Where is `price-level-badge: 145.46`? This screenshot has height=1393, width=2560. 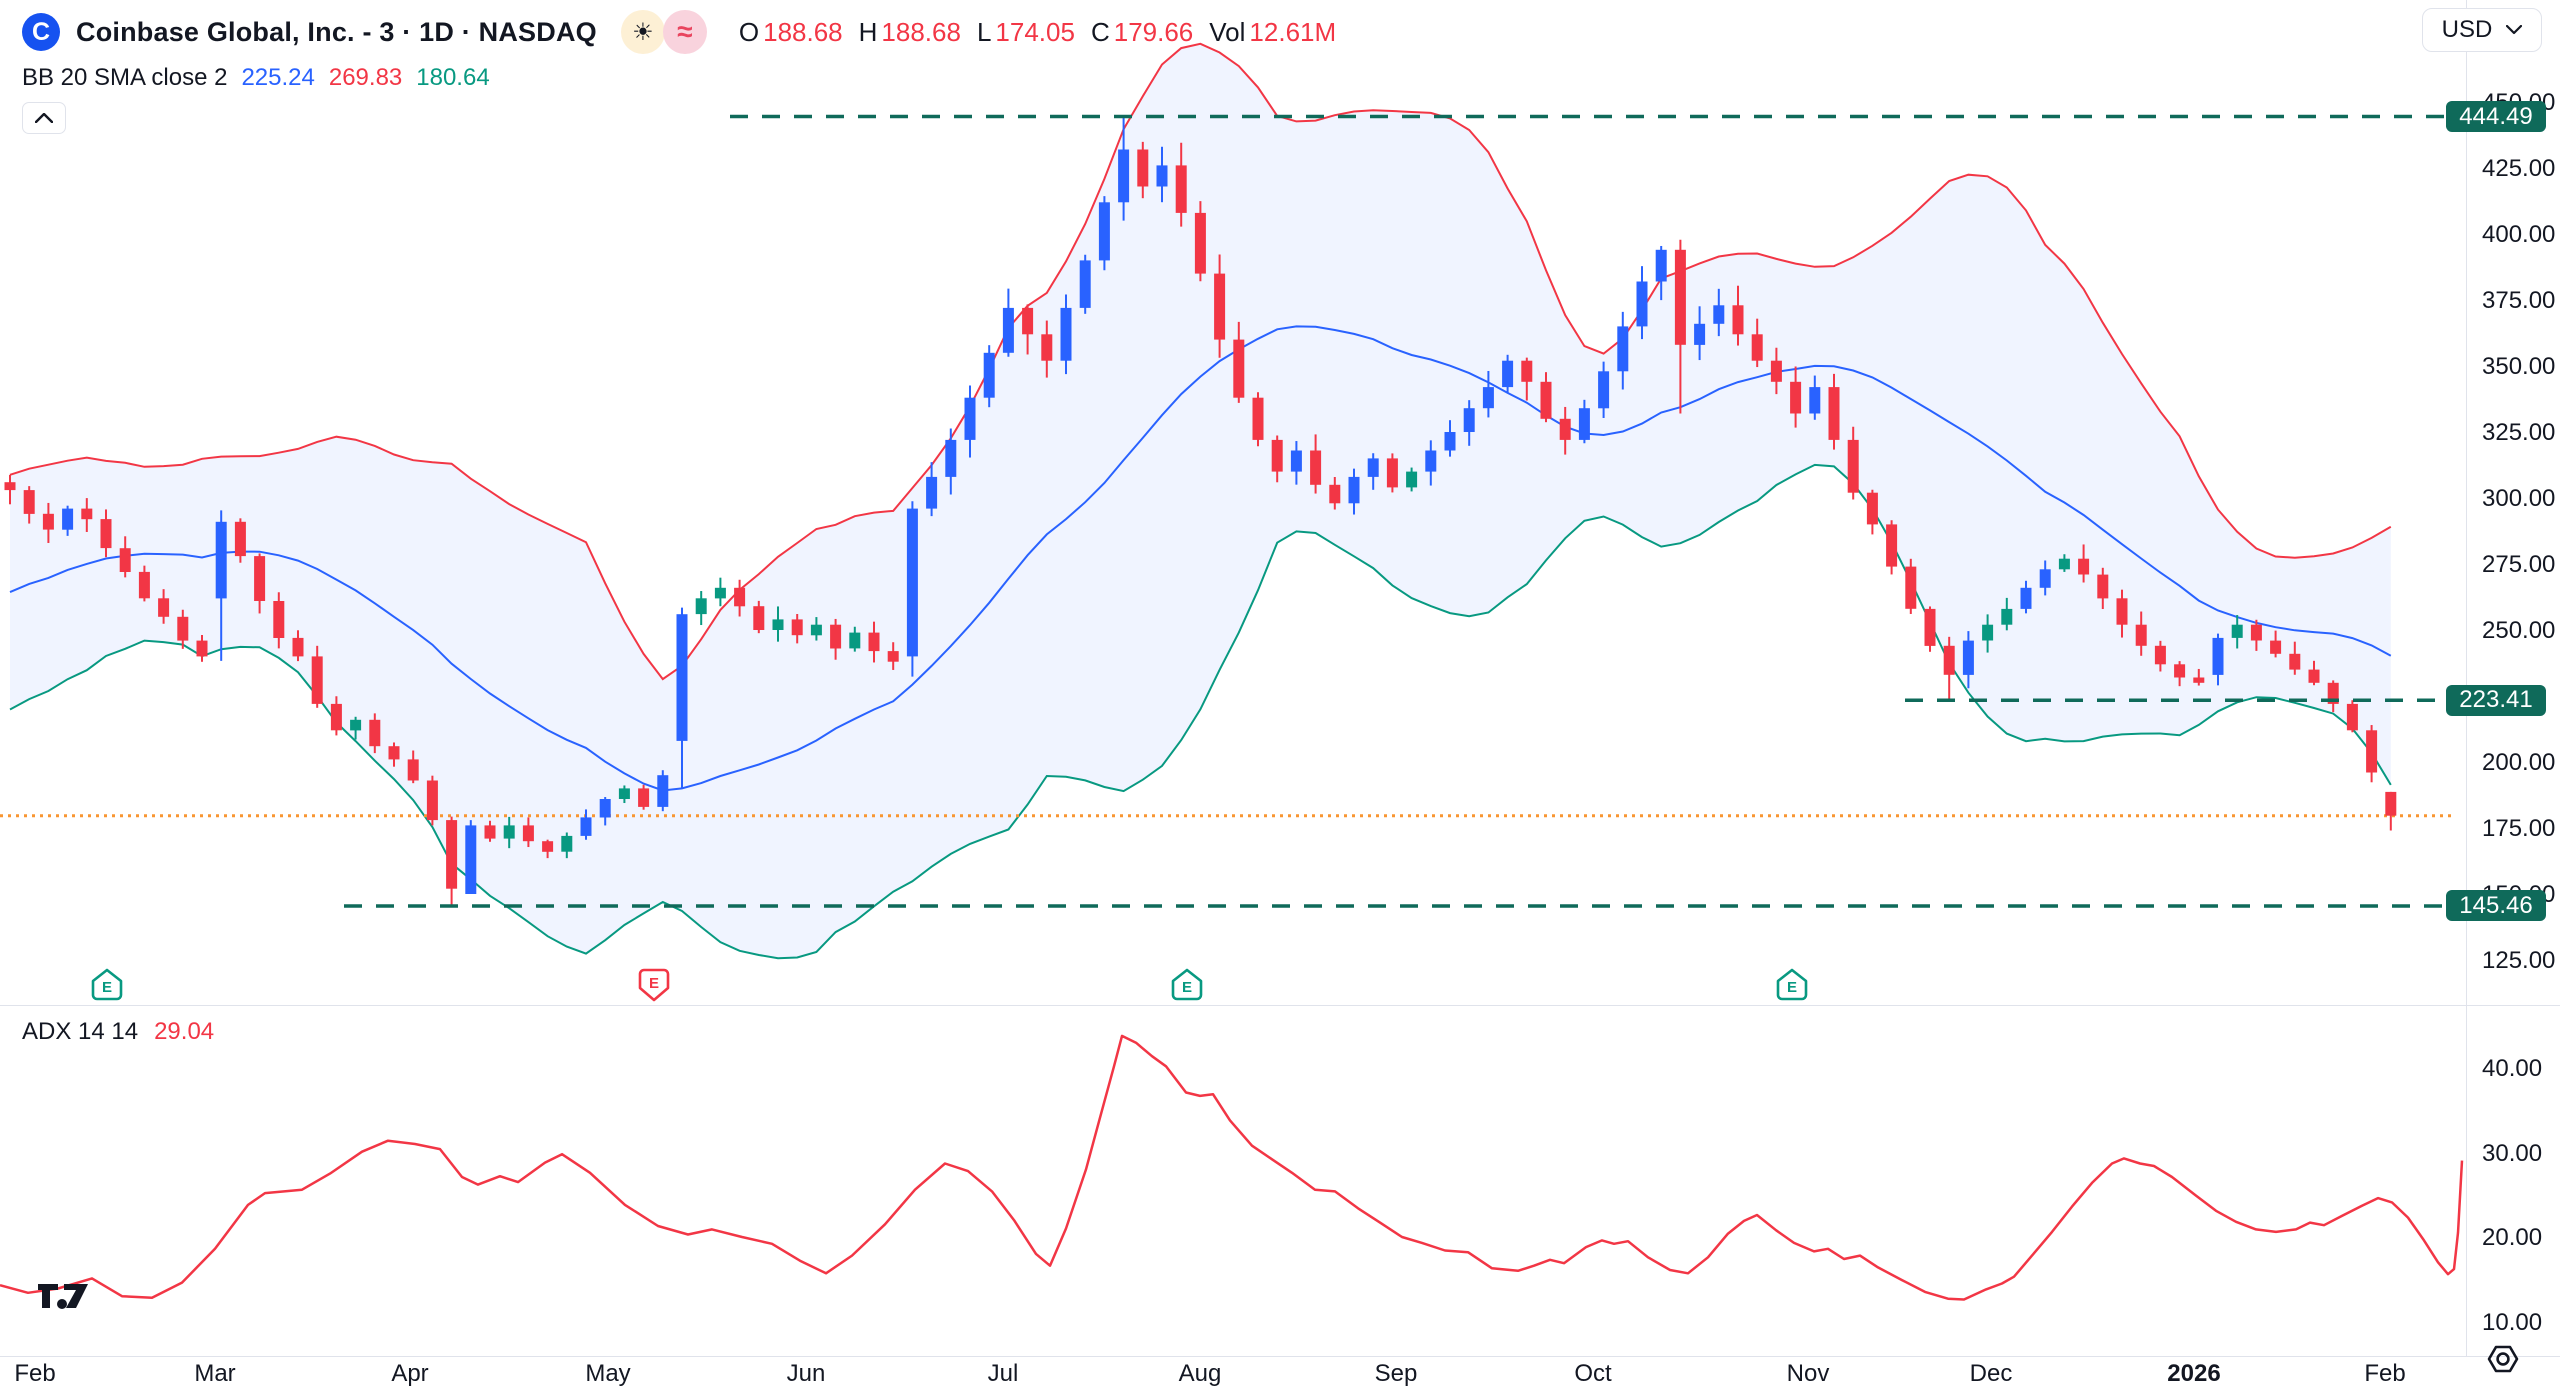
price-level-badge: 145.46 is located at coordinates (2496, 906).